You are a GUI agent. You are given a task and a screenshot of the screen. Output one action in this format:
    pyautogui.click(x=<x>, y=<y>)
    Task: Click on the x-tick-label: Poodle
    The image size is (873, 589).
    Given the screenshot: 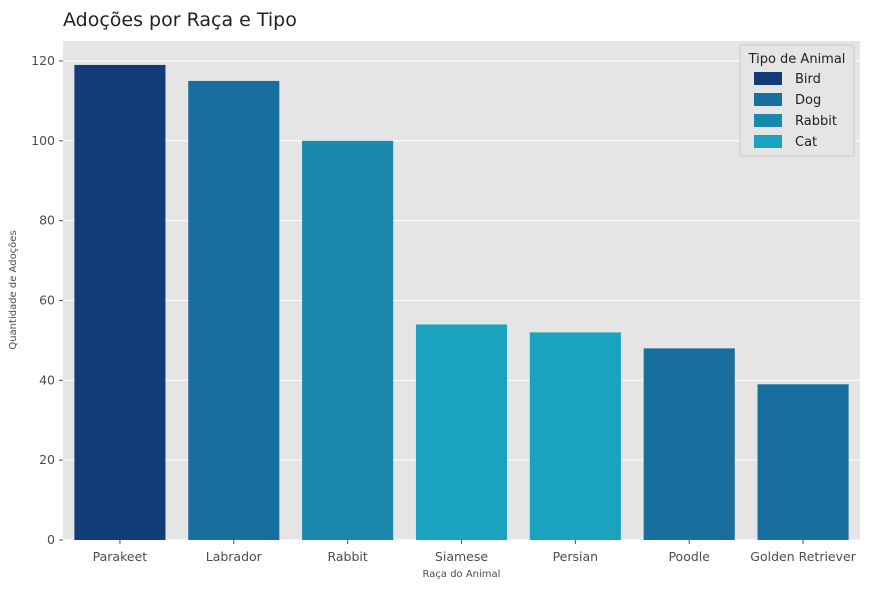 What is the action you would take?
    pyautogui.click(x=689, y=556)
    